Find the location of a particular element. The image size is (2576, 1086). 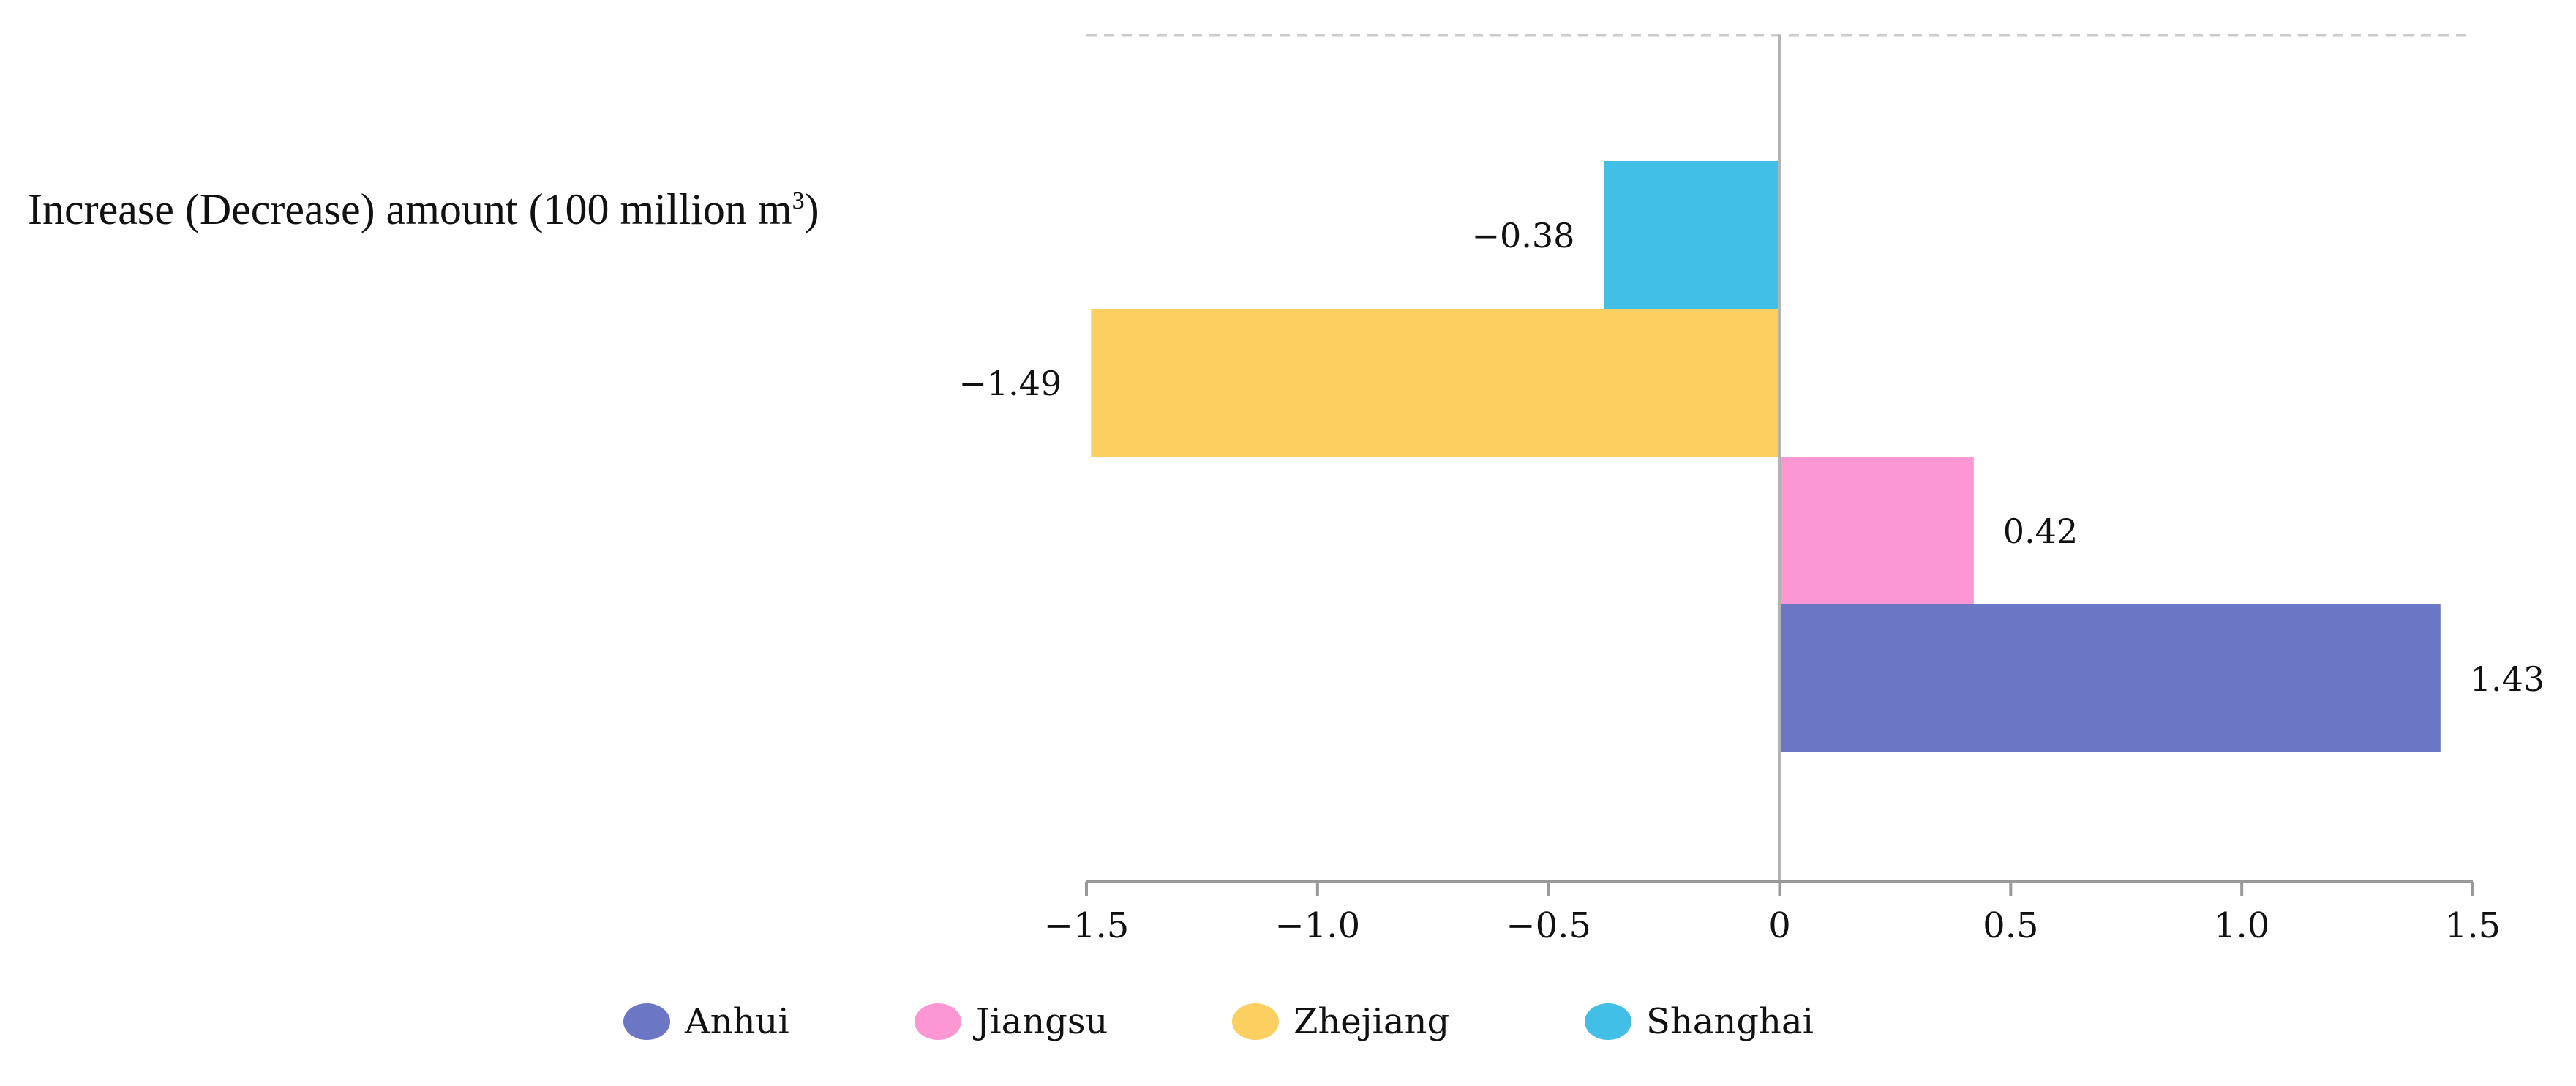

legend-item-jiangsu: Jiangsu is located at coordinates (1011, 1022).